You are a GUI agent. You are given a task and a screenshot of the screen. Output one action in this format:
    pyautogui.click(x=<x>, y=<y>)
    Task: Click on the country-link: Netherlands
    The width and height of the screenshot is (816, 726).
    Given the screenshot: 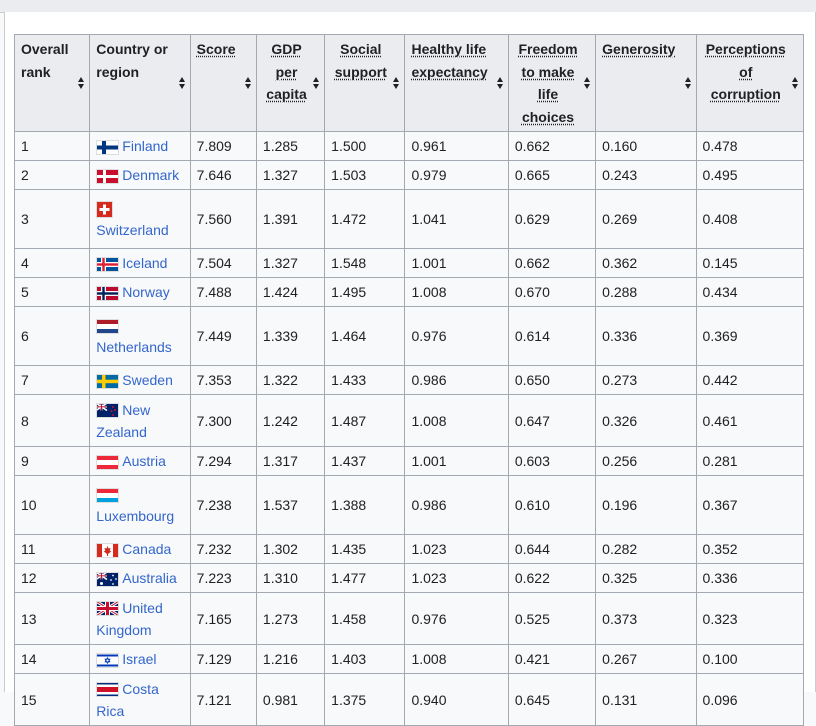 What is the action you would take?
    pyautogui.click(x=134, y=347)
    